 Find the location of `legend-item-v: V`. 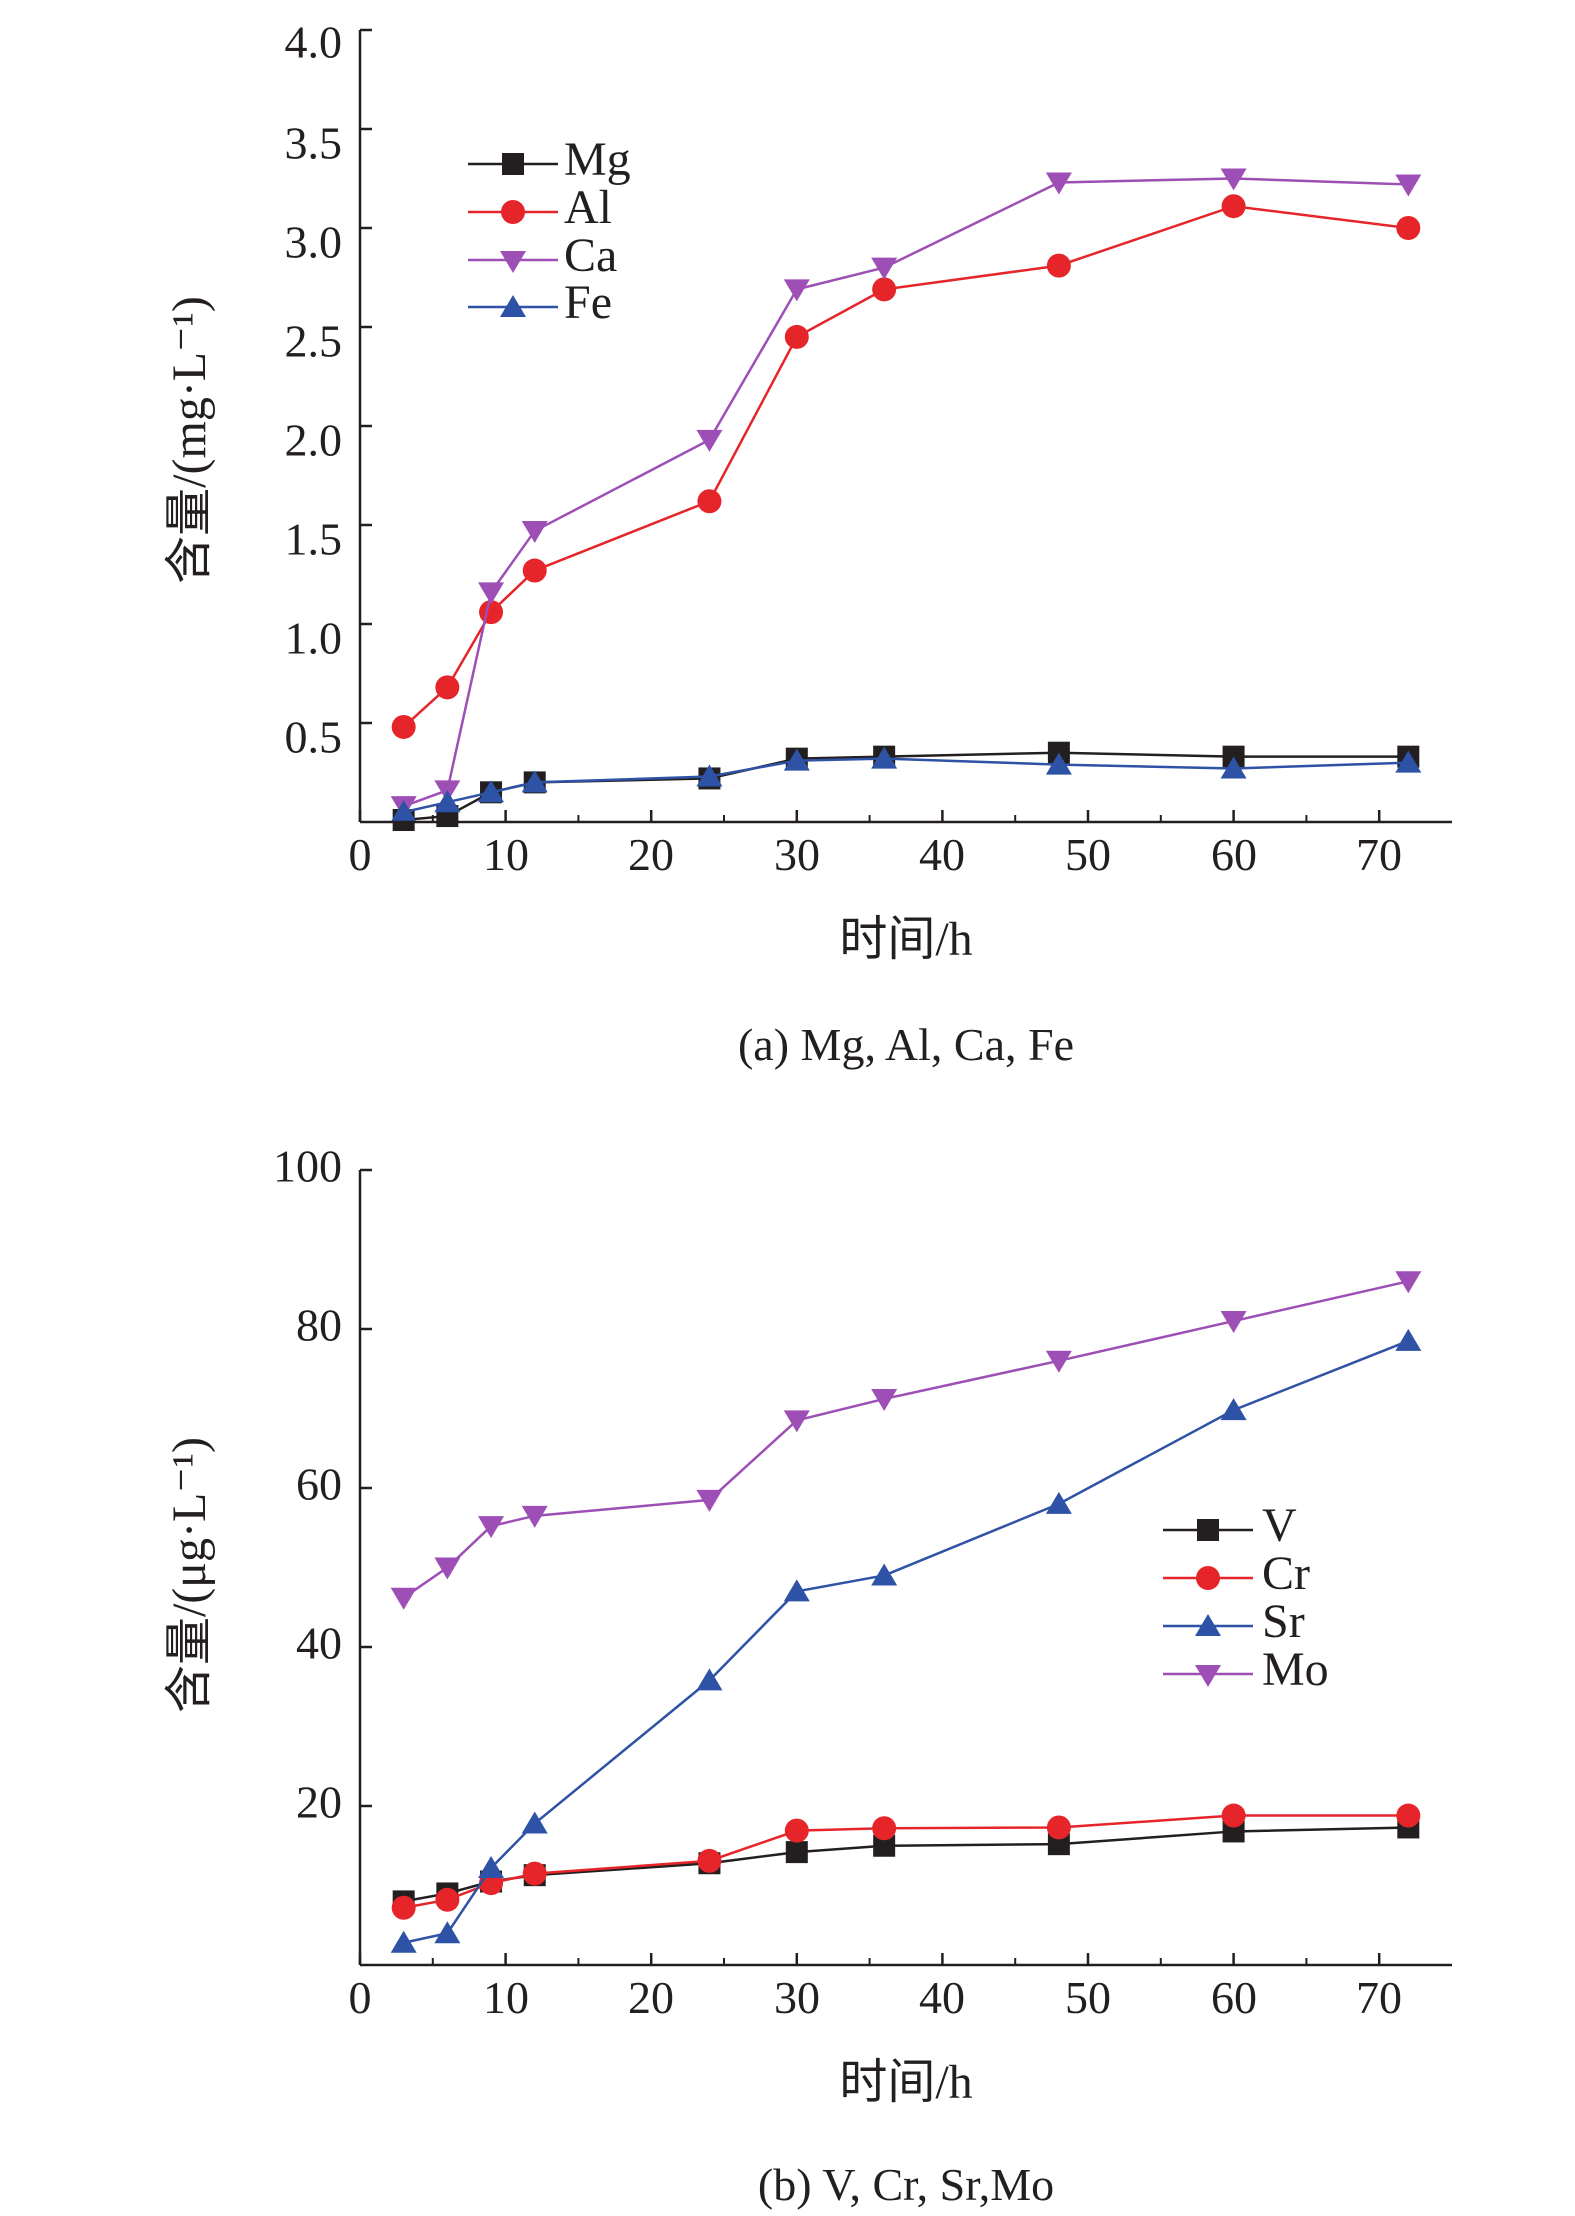

legend-item-v: V is located at coordinates (1230, 1525).